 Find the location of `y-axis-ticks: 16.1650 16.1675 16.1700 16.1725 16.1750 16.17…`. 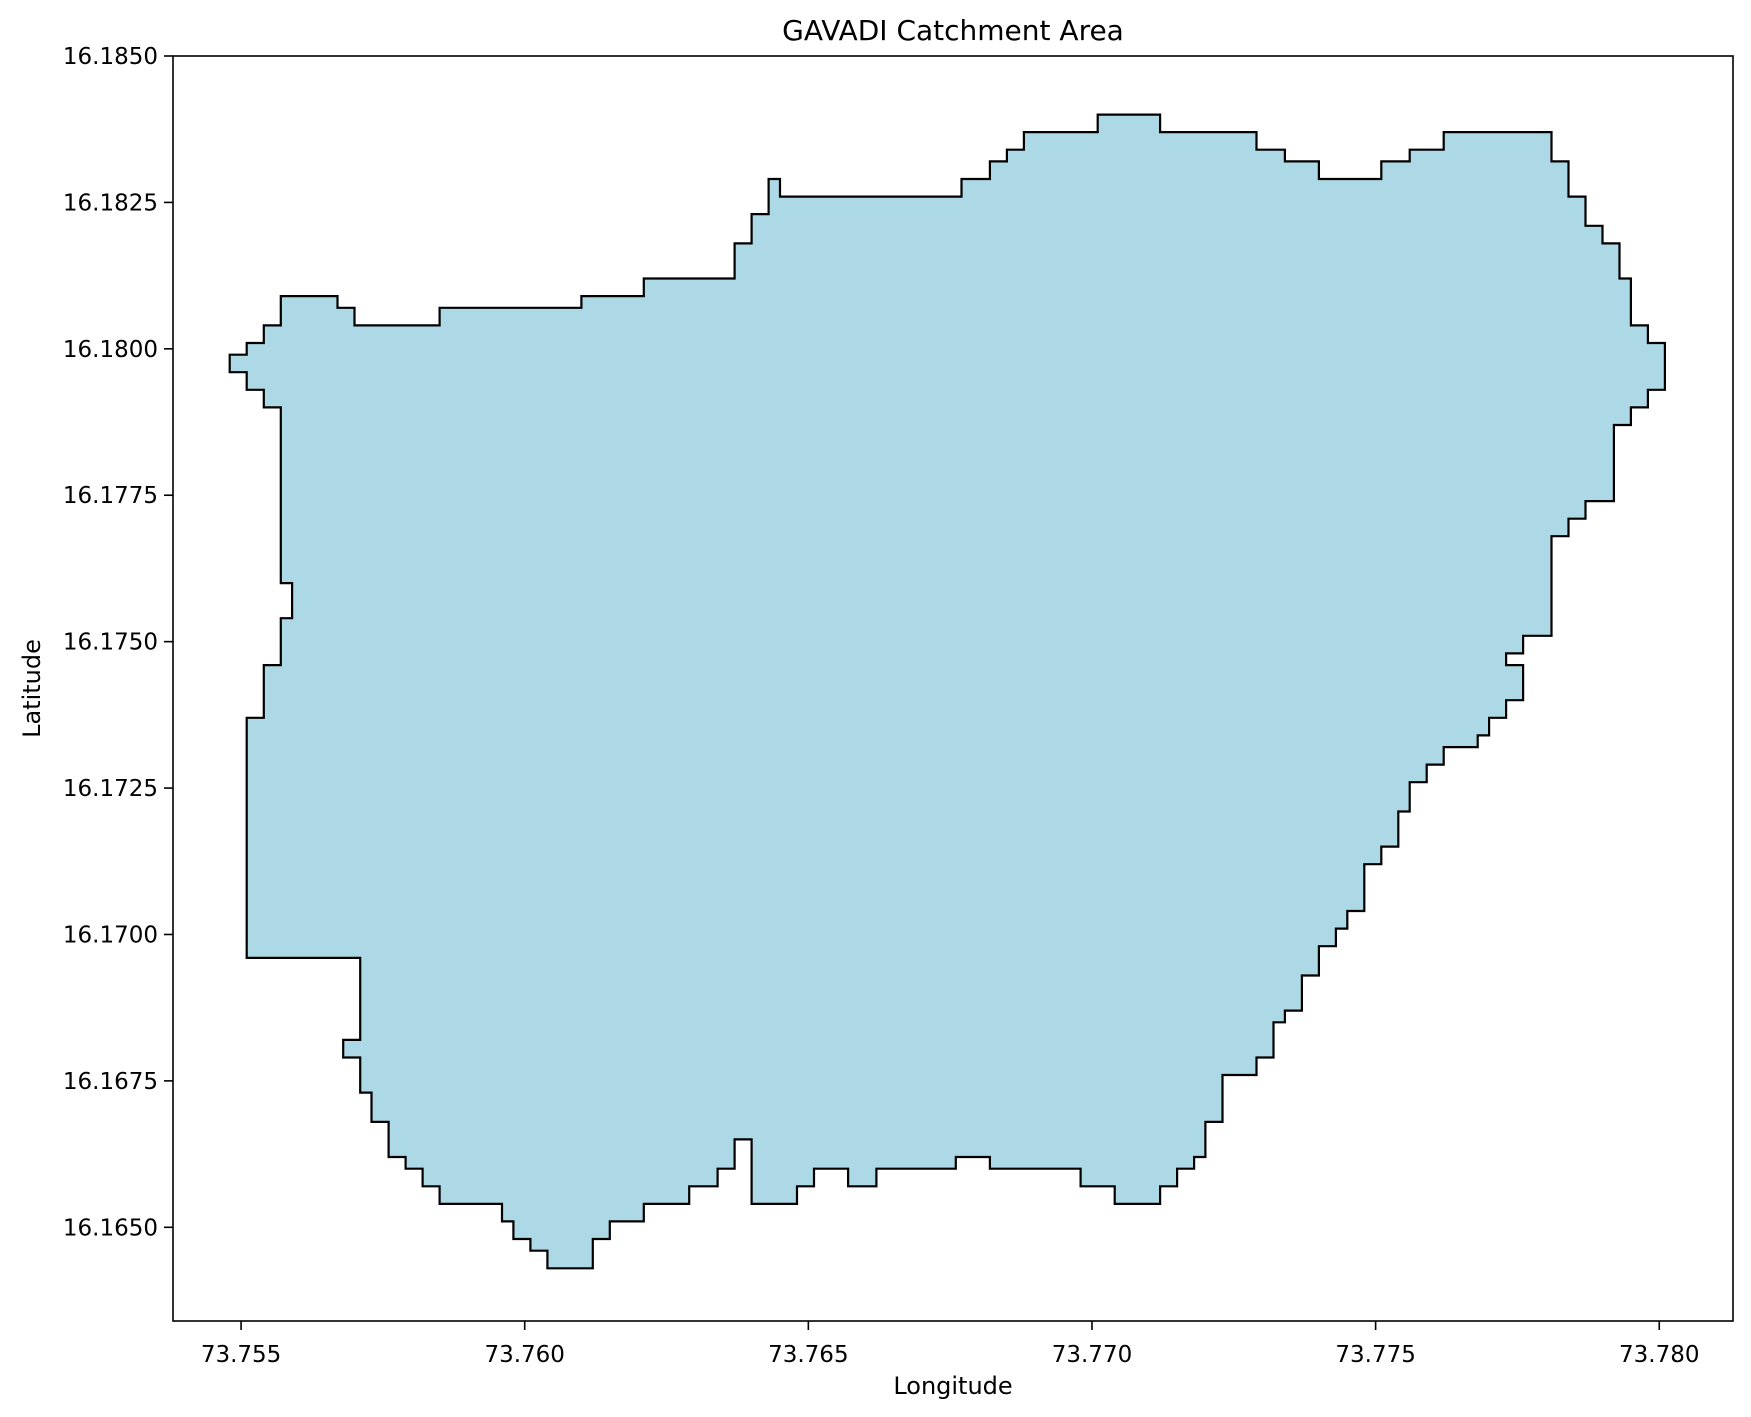

y-axis-ticks: 16.1650 16.1675 16.1700 16.1725 16.1750 16.17… is located at coordinates (118, 642).